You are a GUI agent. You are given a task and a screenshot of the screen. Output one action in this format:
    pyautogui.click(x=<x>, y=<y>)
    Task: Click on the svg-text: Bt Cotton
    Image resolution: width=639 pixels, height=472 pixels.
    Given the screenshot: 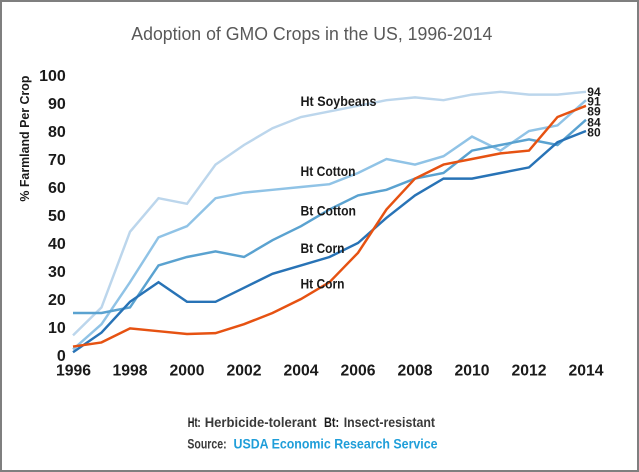 What is the action you would take?
    pyautogui.click(x=329, y=211)
    